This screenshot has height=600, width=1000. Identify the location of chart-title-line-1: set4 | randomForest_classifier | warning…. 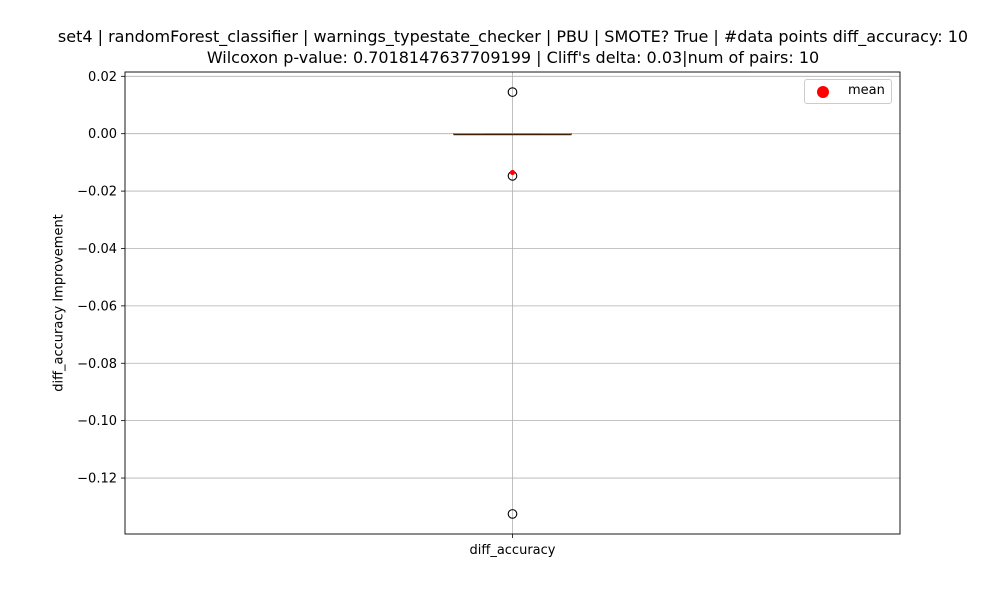
(513, 36).